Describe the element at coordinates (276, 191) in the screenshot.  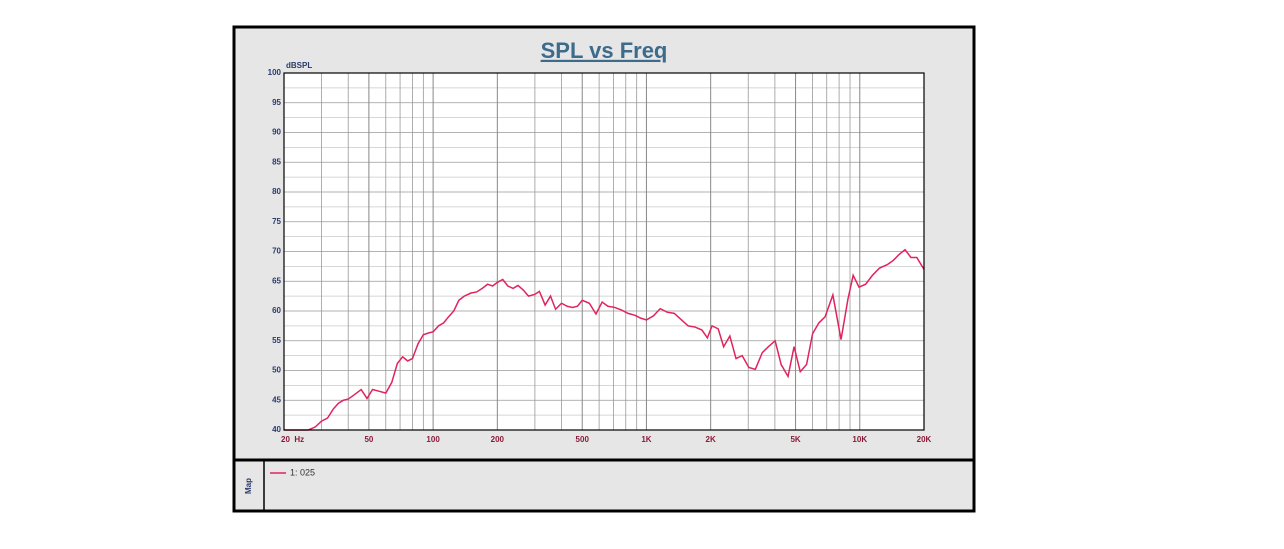
I see `y-tick-label: 80` at that location.